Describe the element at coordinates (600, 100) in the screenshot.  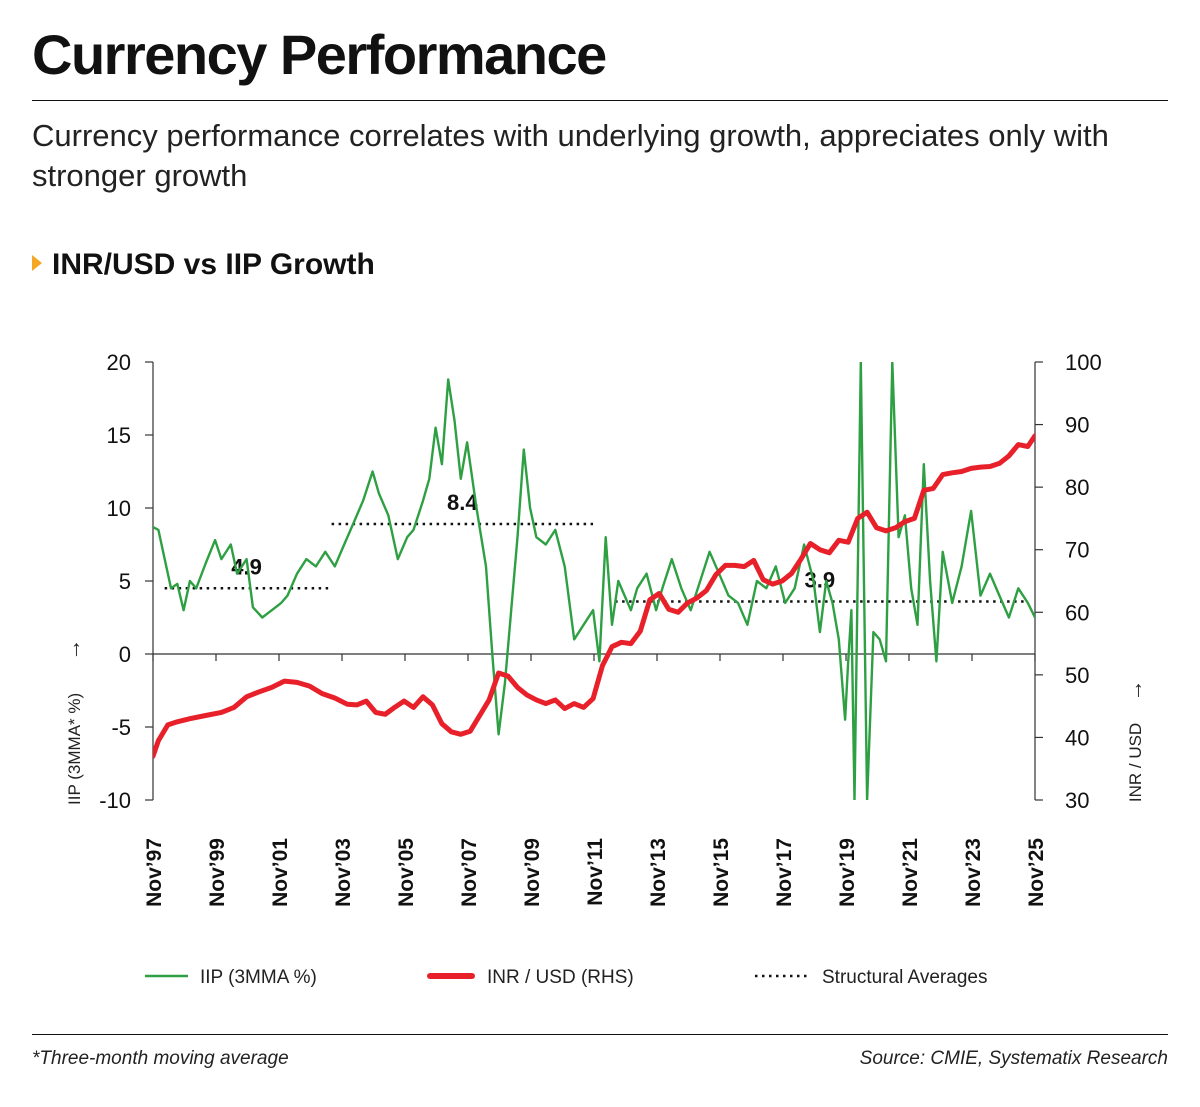
I see `title-divider` at that location.